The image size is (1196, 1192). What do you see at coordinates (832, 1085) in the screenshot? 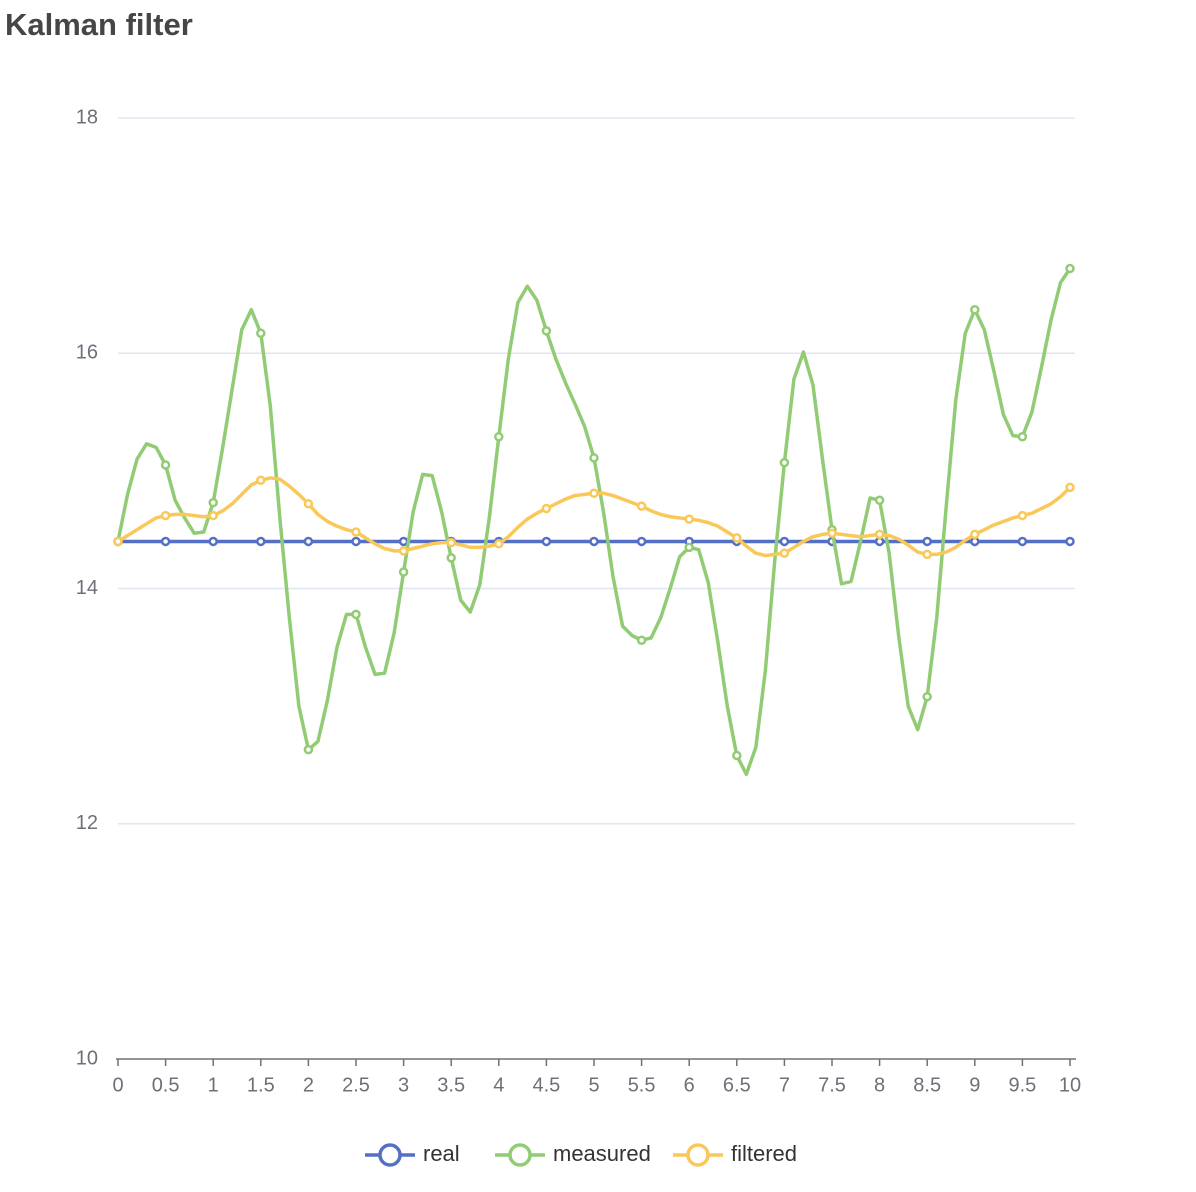
I see `x-tick-label: 7.5` at bounding box center [832, 1085].